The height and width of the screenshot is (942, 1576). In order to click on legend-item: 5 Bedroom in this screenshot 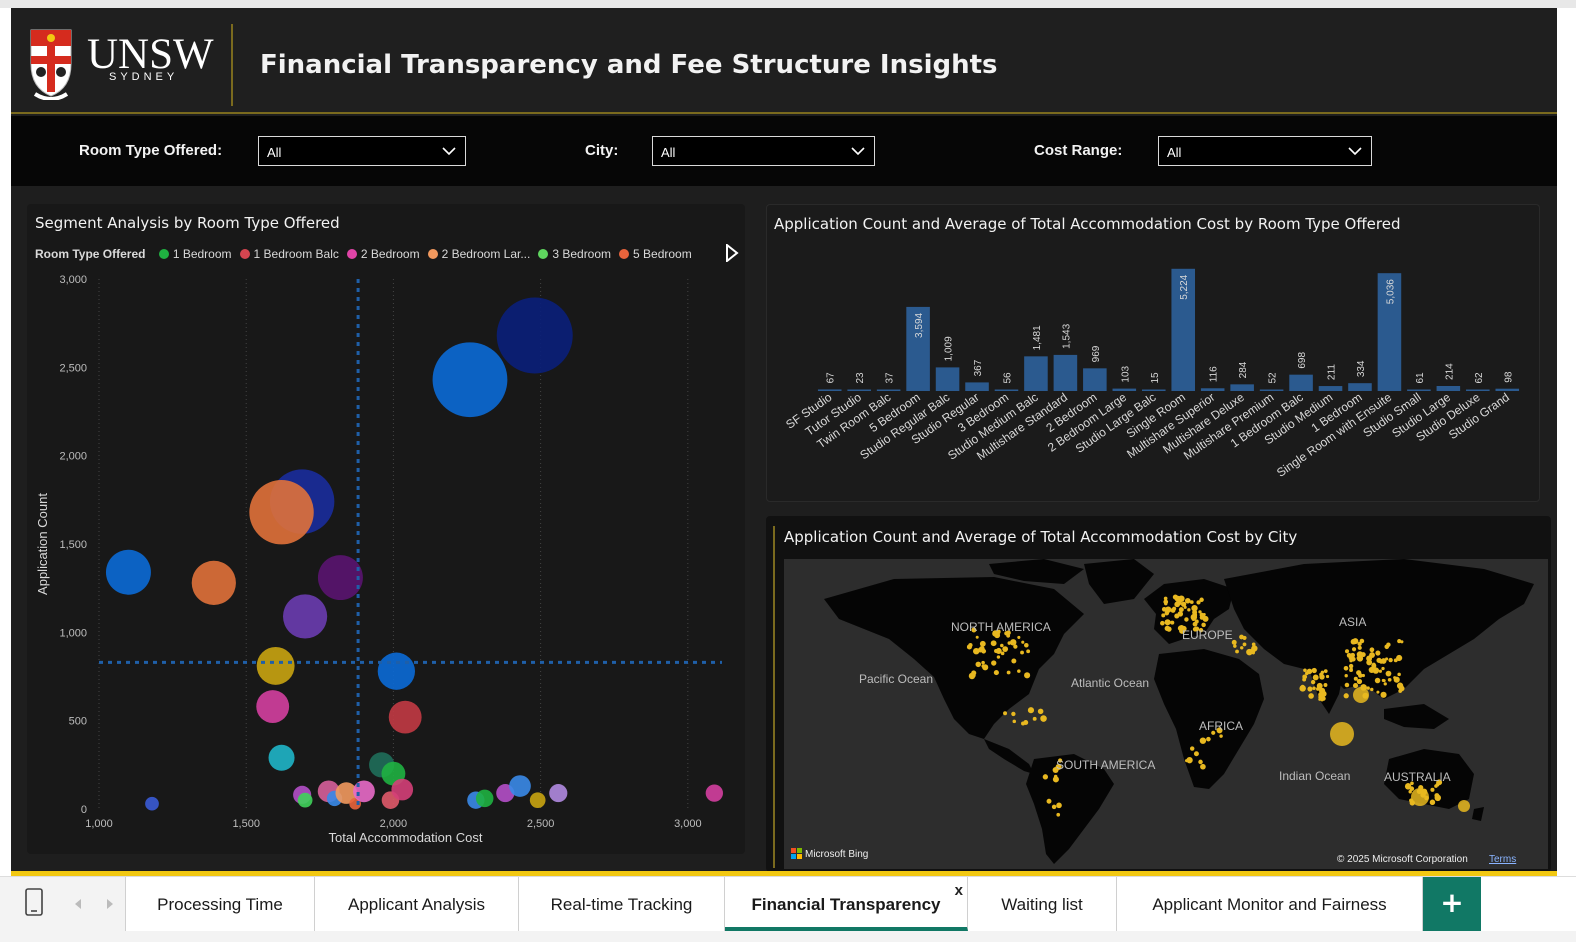, I will do `click(655, 254)`.